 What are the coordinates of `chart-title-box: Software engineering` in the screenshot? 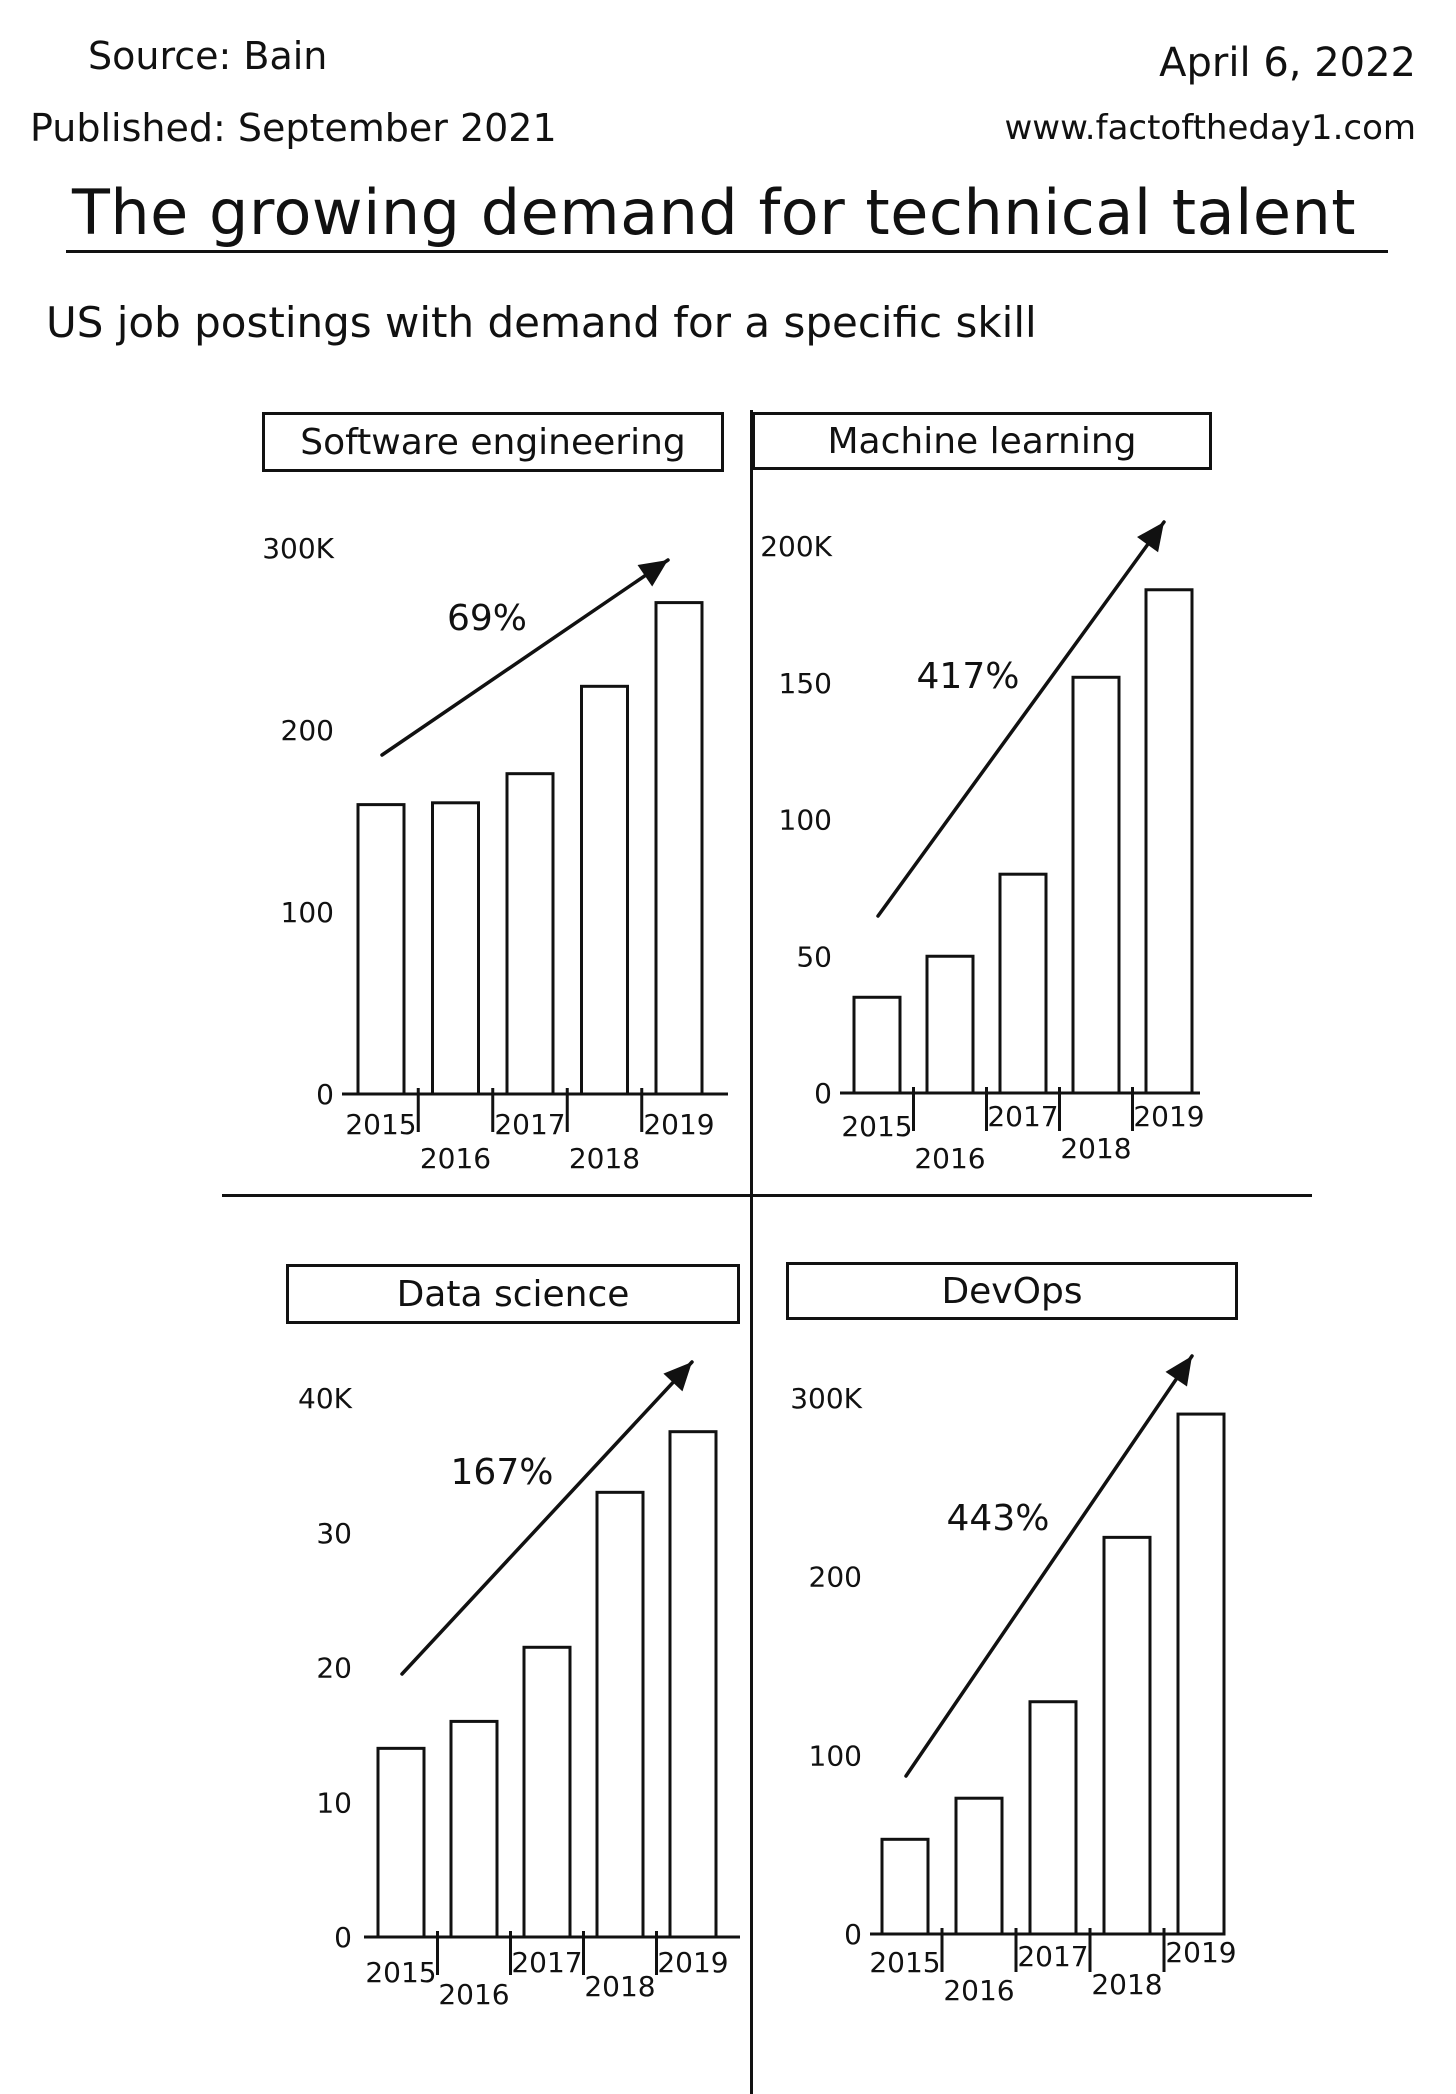 It's located at (493, 442).